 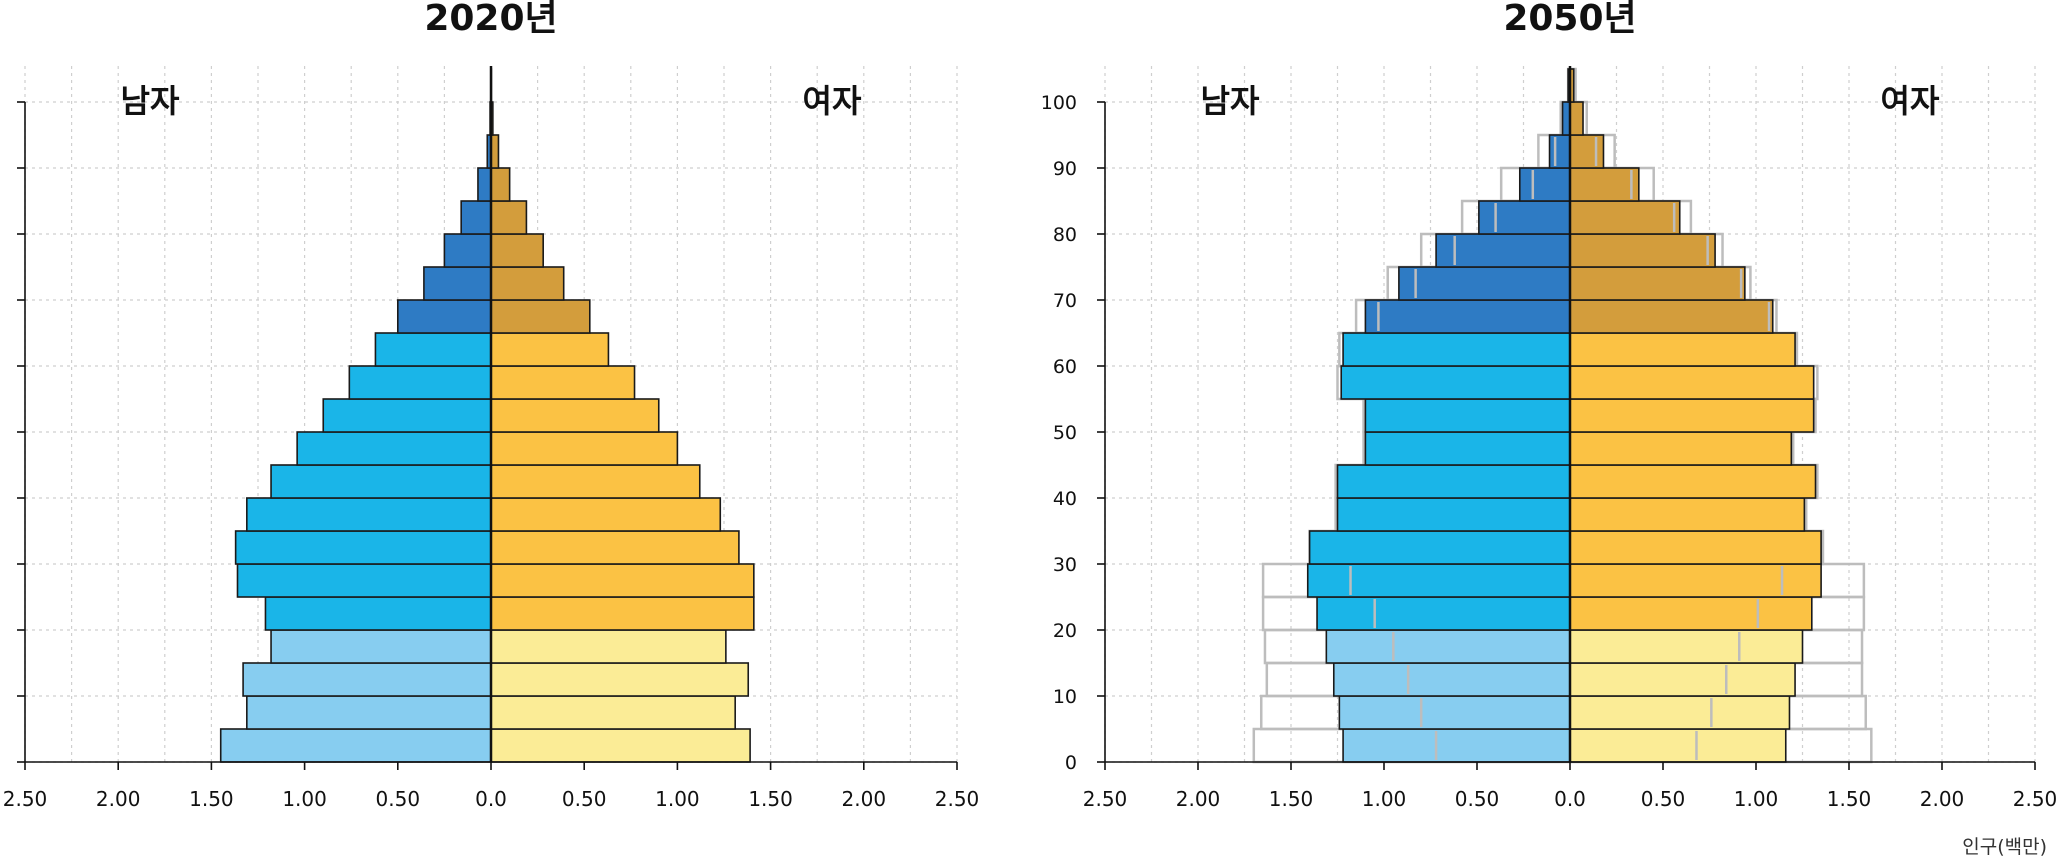 What do you see at coordinates (1569, 19) in the screenshot?
I see `chart-title: 2050년` at bounding box center [1569, 19].